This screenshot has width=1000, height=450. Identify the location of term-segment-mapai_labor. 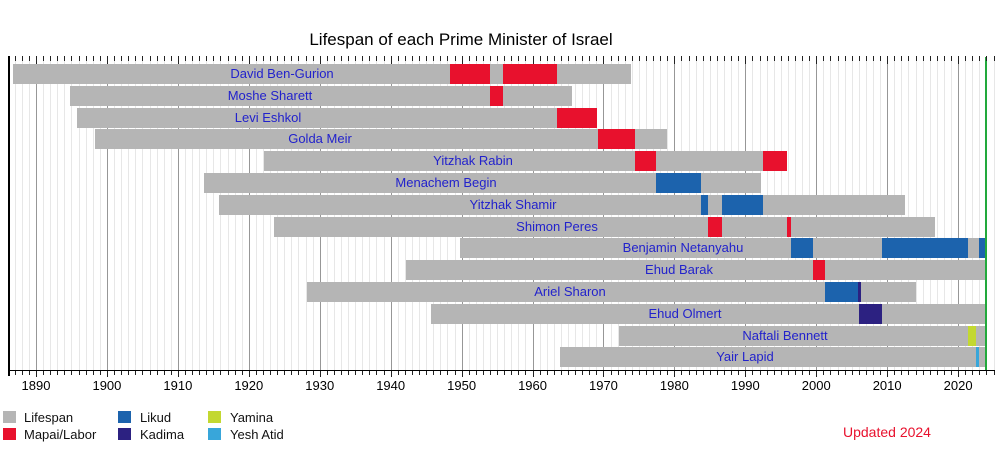
(577, 117).